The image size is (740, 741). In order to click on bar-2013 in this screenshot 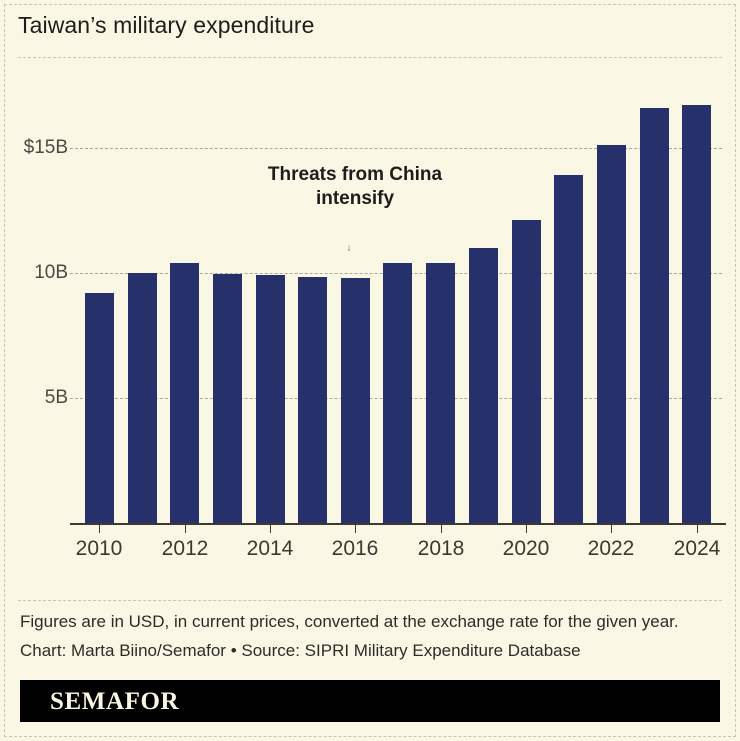, I will do `click(227, 398)`.